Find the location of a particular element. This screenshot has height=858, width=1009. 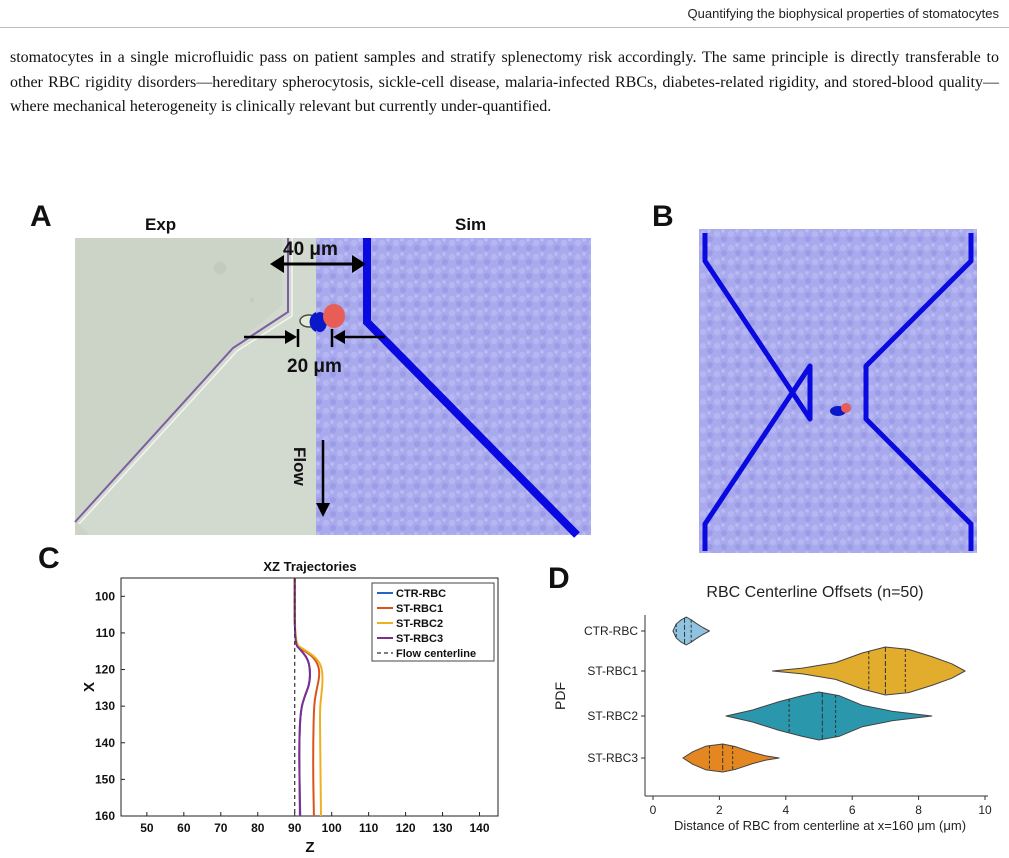

y-tick-label: 110 is located at coordinates (106, 633).